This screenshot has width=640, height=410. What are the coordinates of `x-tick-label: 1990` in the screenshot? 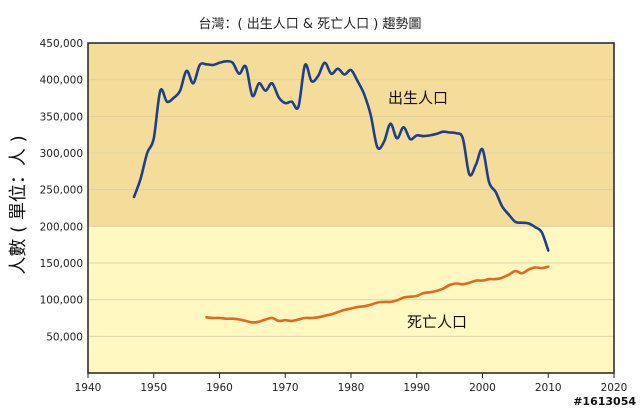 It's located at (416, 388).